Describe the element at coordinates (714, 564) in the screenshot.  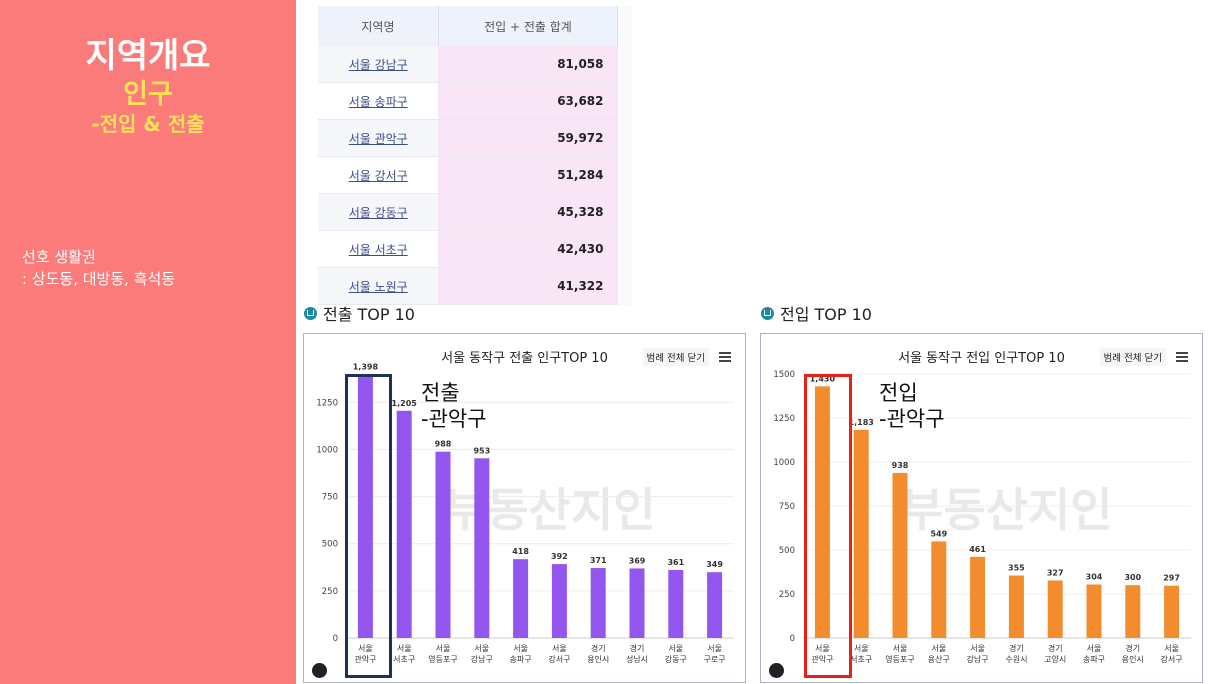
I see `data-label: 349` at that location.